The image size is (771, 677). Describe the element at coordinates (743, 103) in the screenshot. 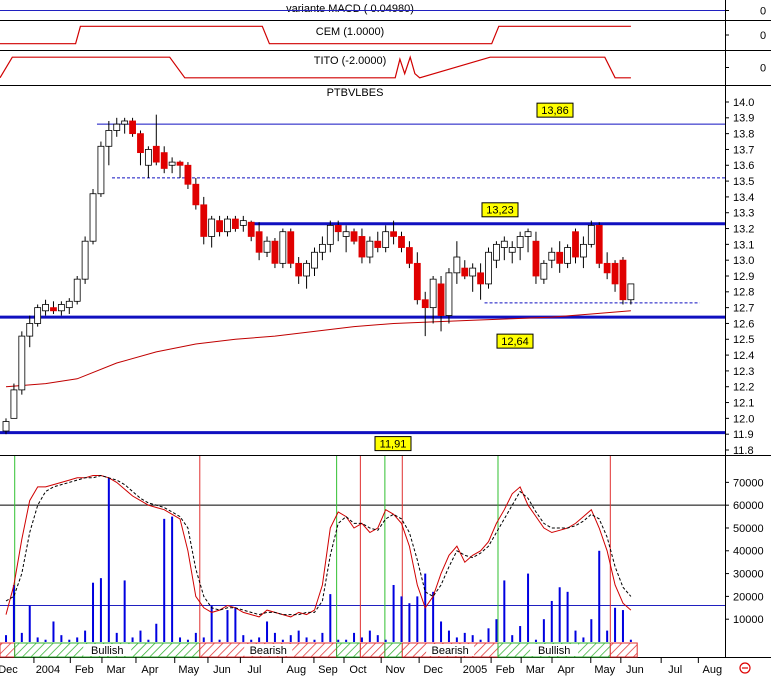

I see `y-tick-label: 14.0` at that location.